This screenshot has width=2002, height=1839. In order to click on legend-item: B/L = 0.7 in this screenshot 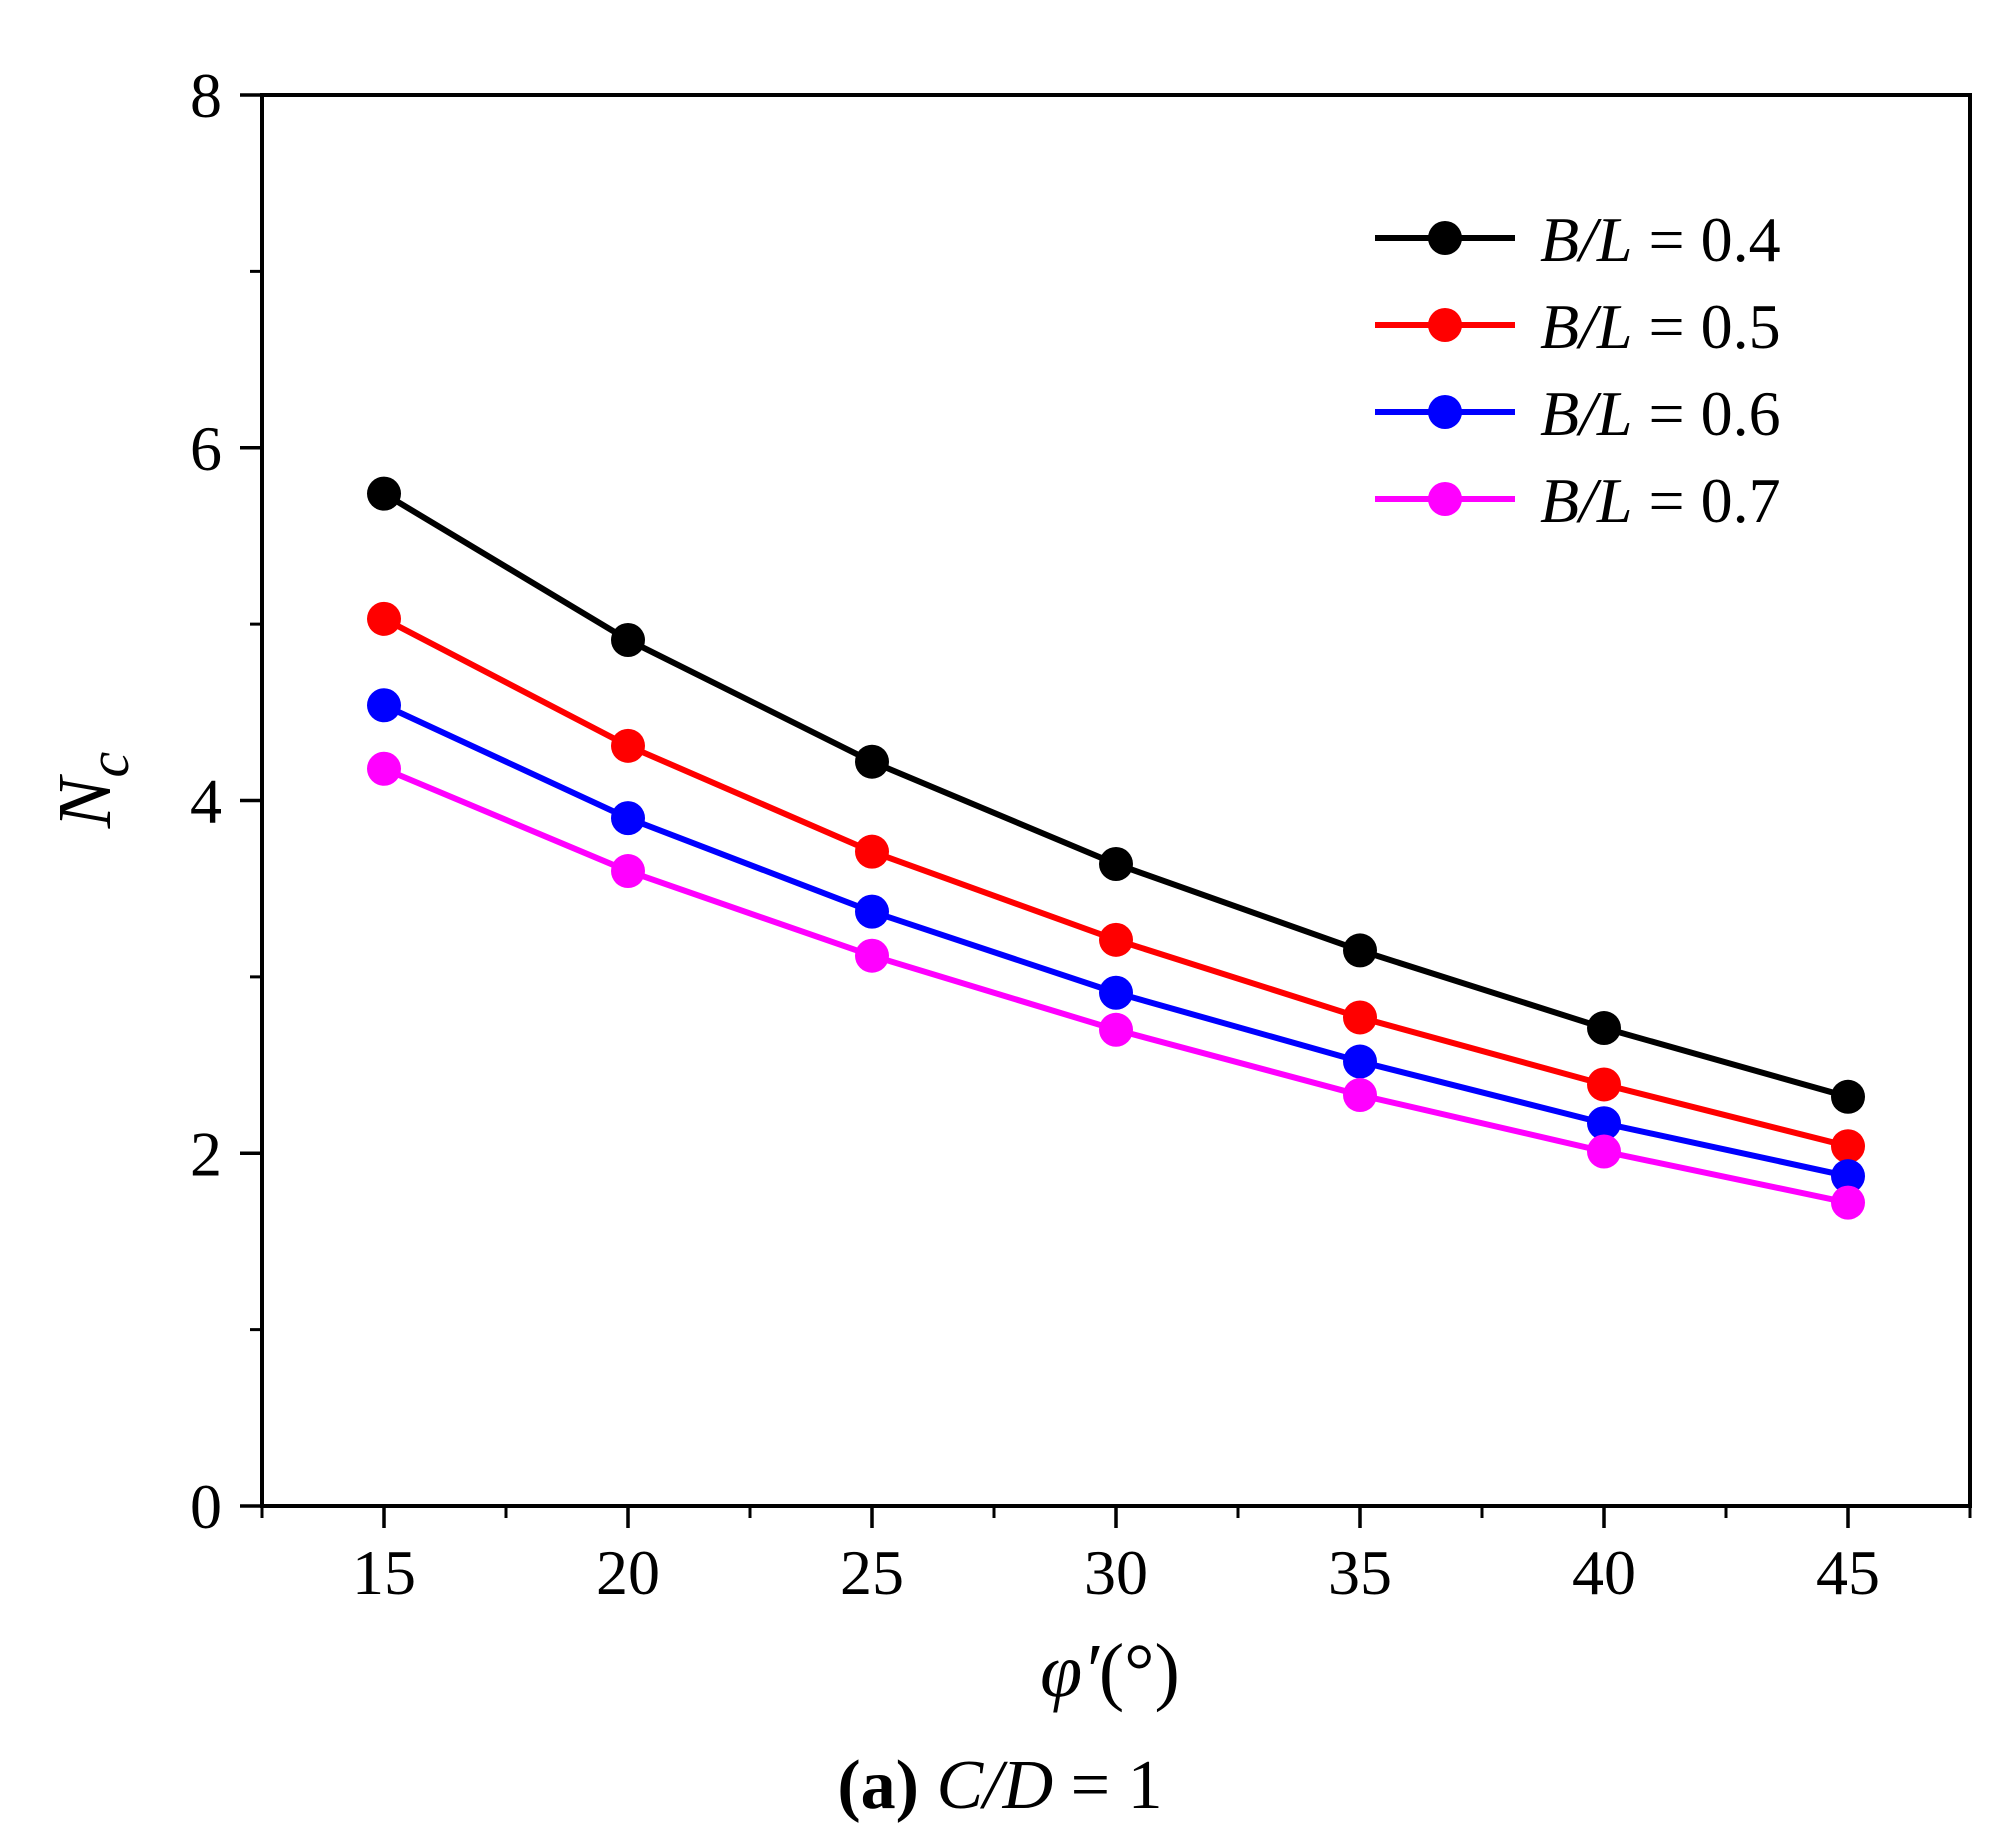, I will do `click(1578, 500)`.